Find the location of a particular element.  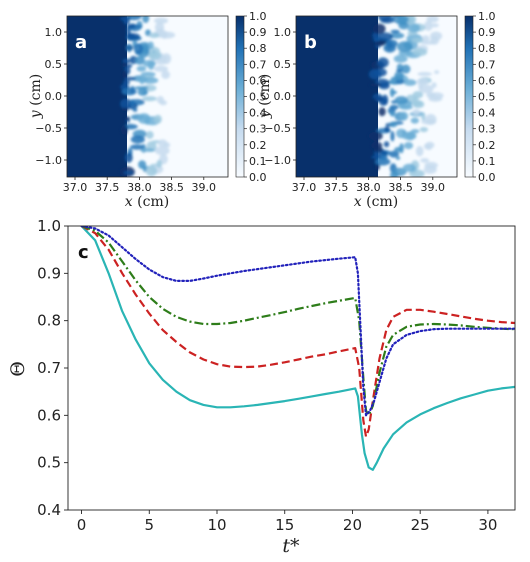

colorbar-ticks-b: 1.0 0.9 0.8 0.7 0.6 0.5 0.4 0.3 0.2 0.1 0.0 is located at coordinates (484, 97).